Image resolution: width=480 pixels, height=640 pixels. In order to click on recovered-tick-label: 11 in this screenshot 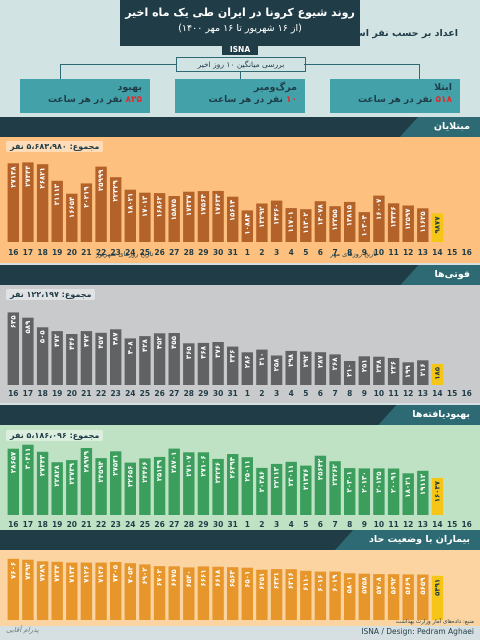, I will do `click(393, 524)`.